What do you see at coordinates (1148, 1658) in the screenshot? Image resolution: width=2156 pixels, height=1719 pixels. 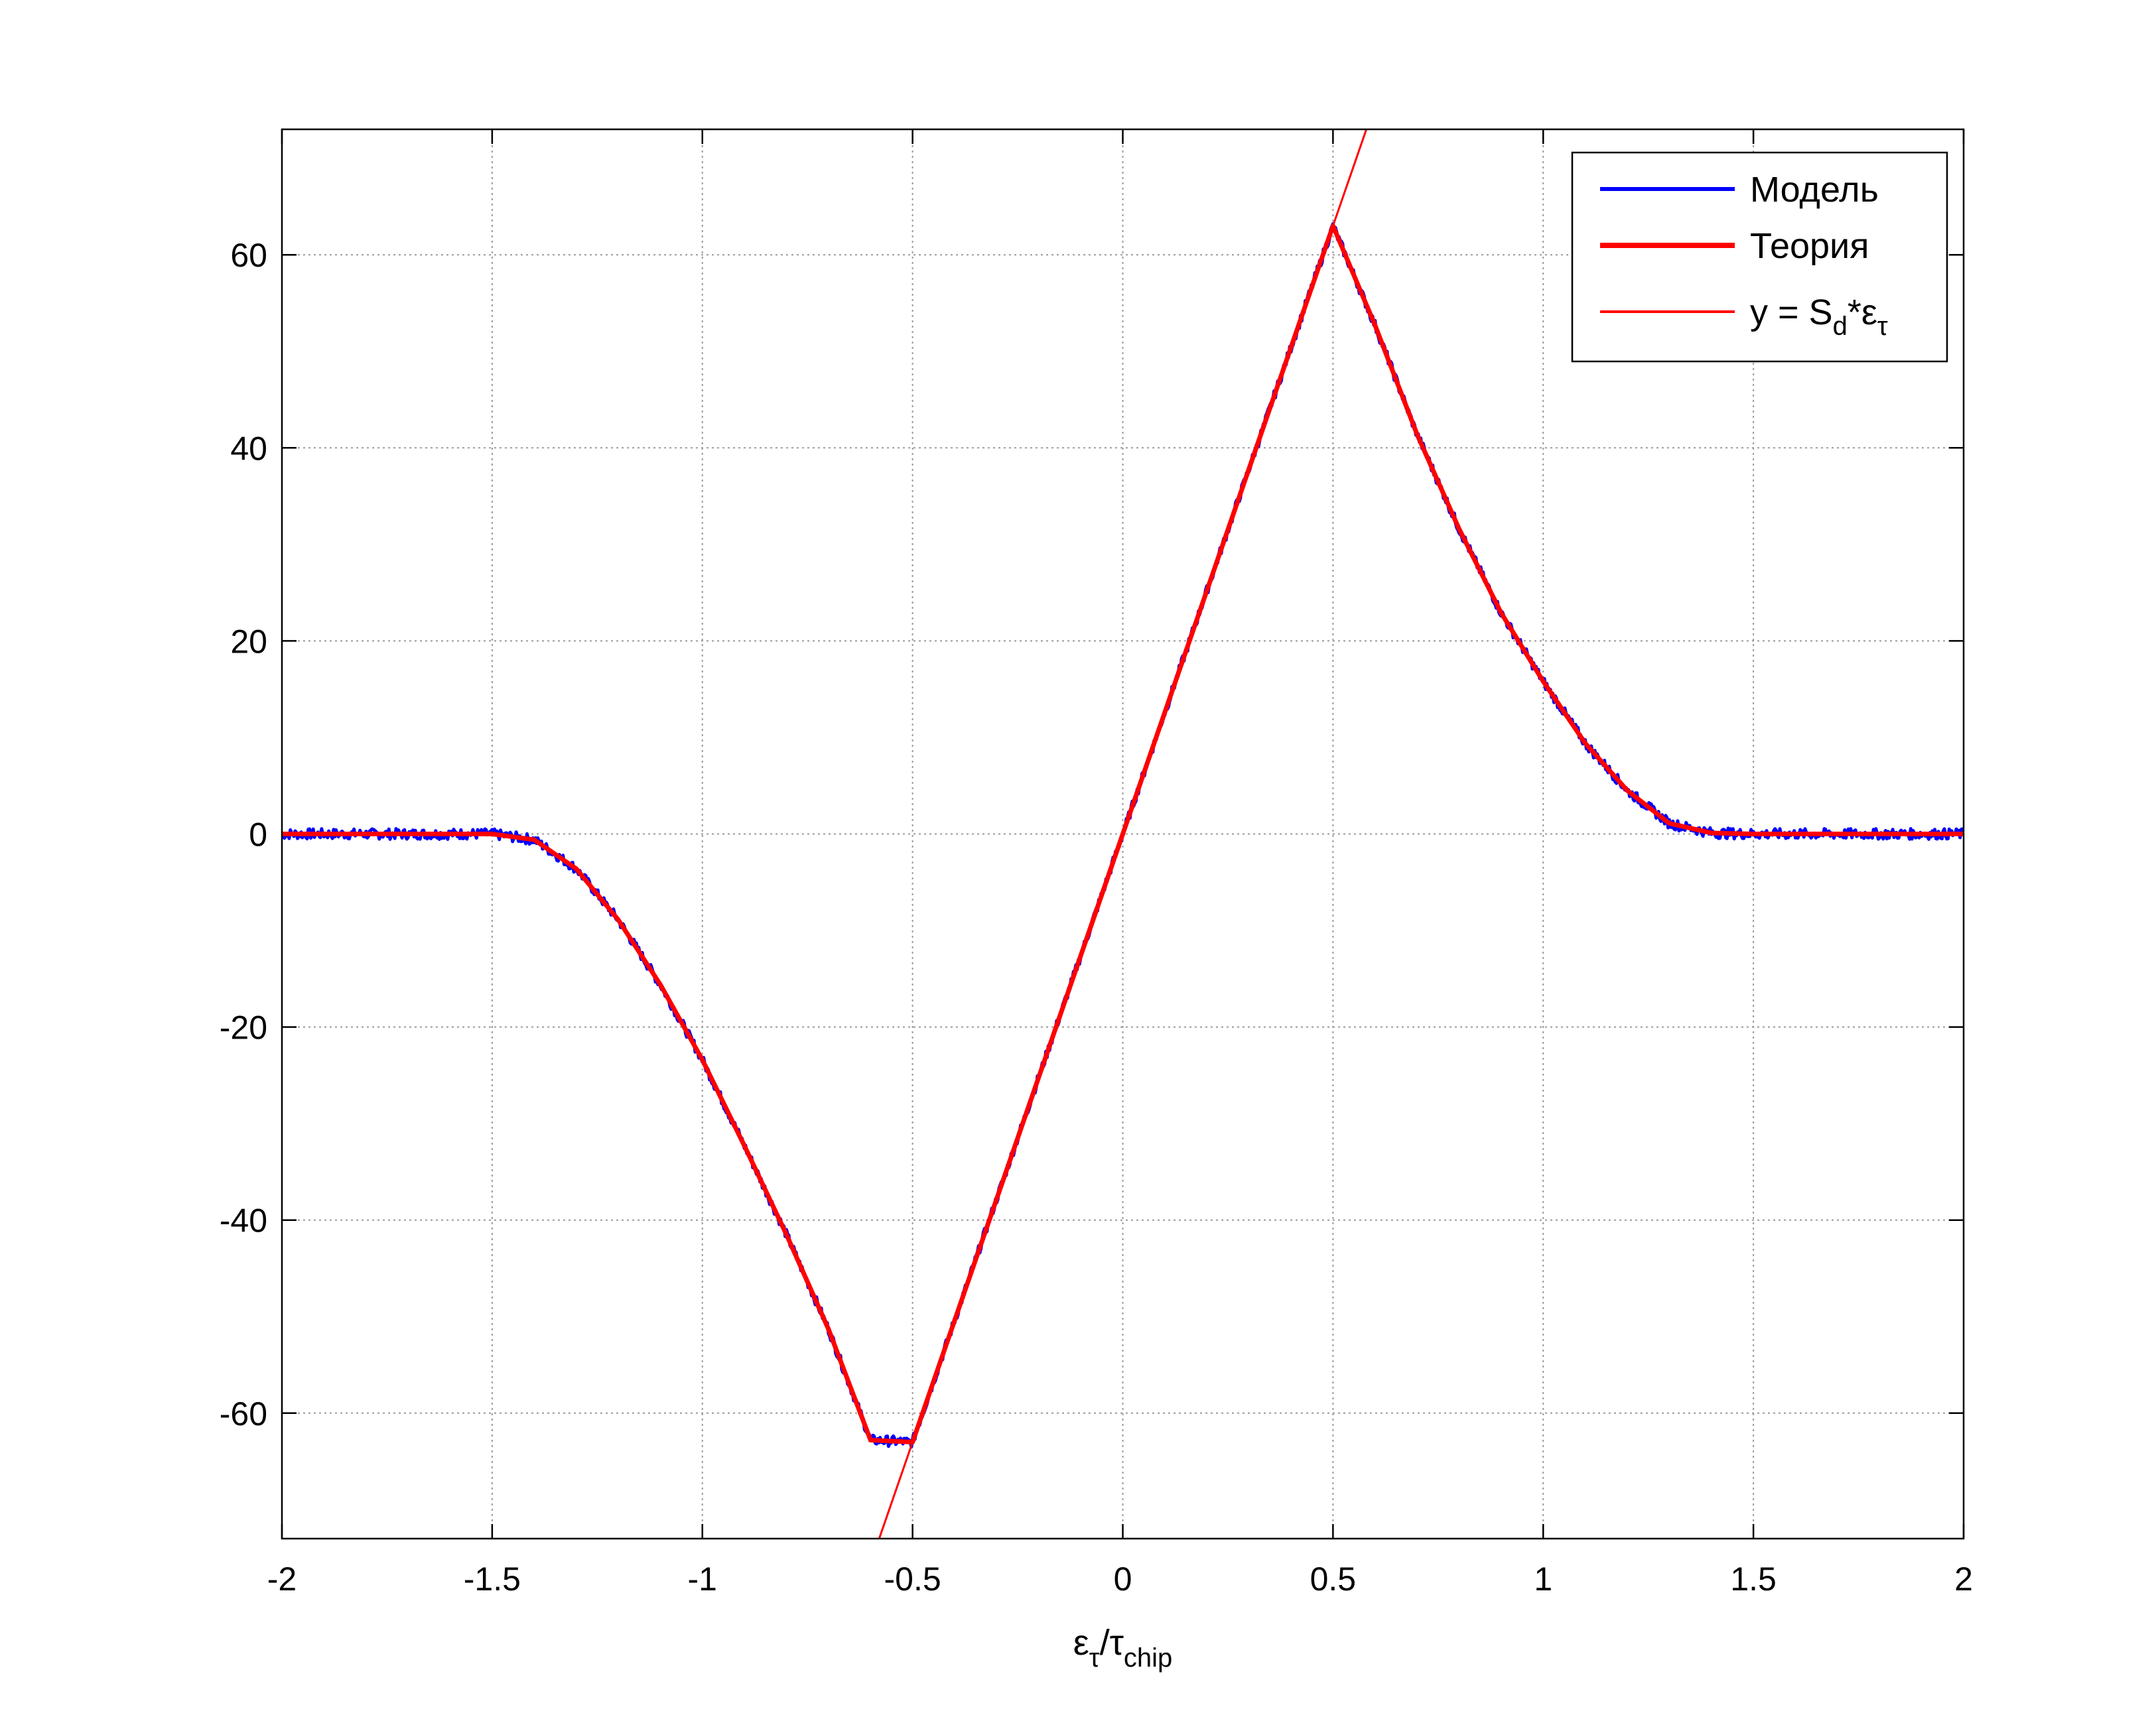 I see `x-axis-label-mid-sub: chip` at bounding box center [1148, 1658].